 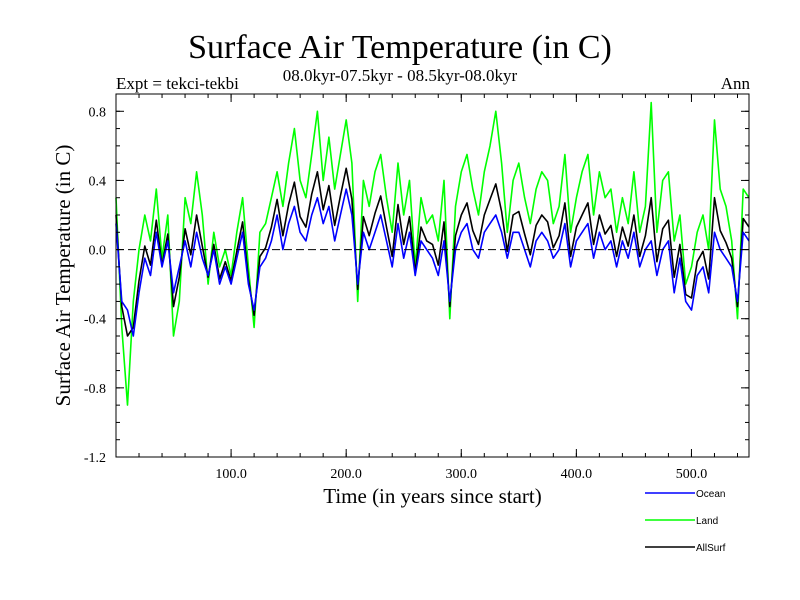 I want to click on y-tick-label: 0.4, so click(x=98, y=181).